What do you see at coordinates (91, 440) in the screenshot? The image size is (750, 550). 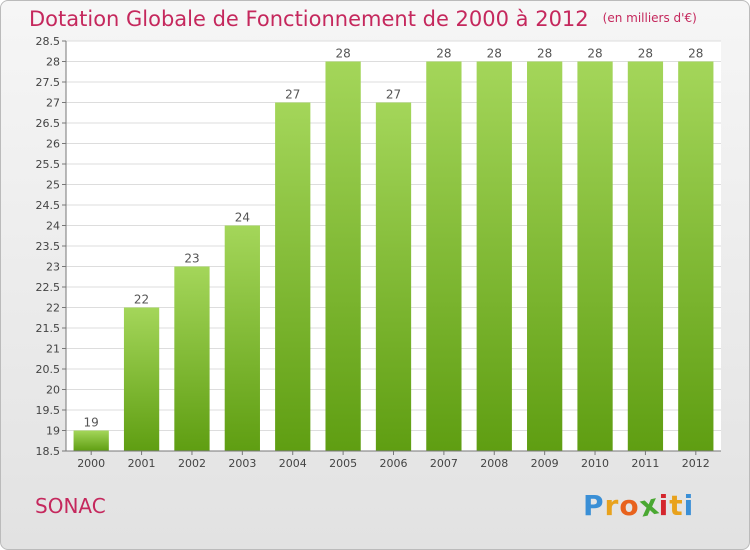 I see `bar-2000` at bounding box center [91, 440].